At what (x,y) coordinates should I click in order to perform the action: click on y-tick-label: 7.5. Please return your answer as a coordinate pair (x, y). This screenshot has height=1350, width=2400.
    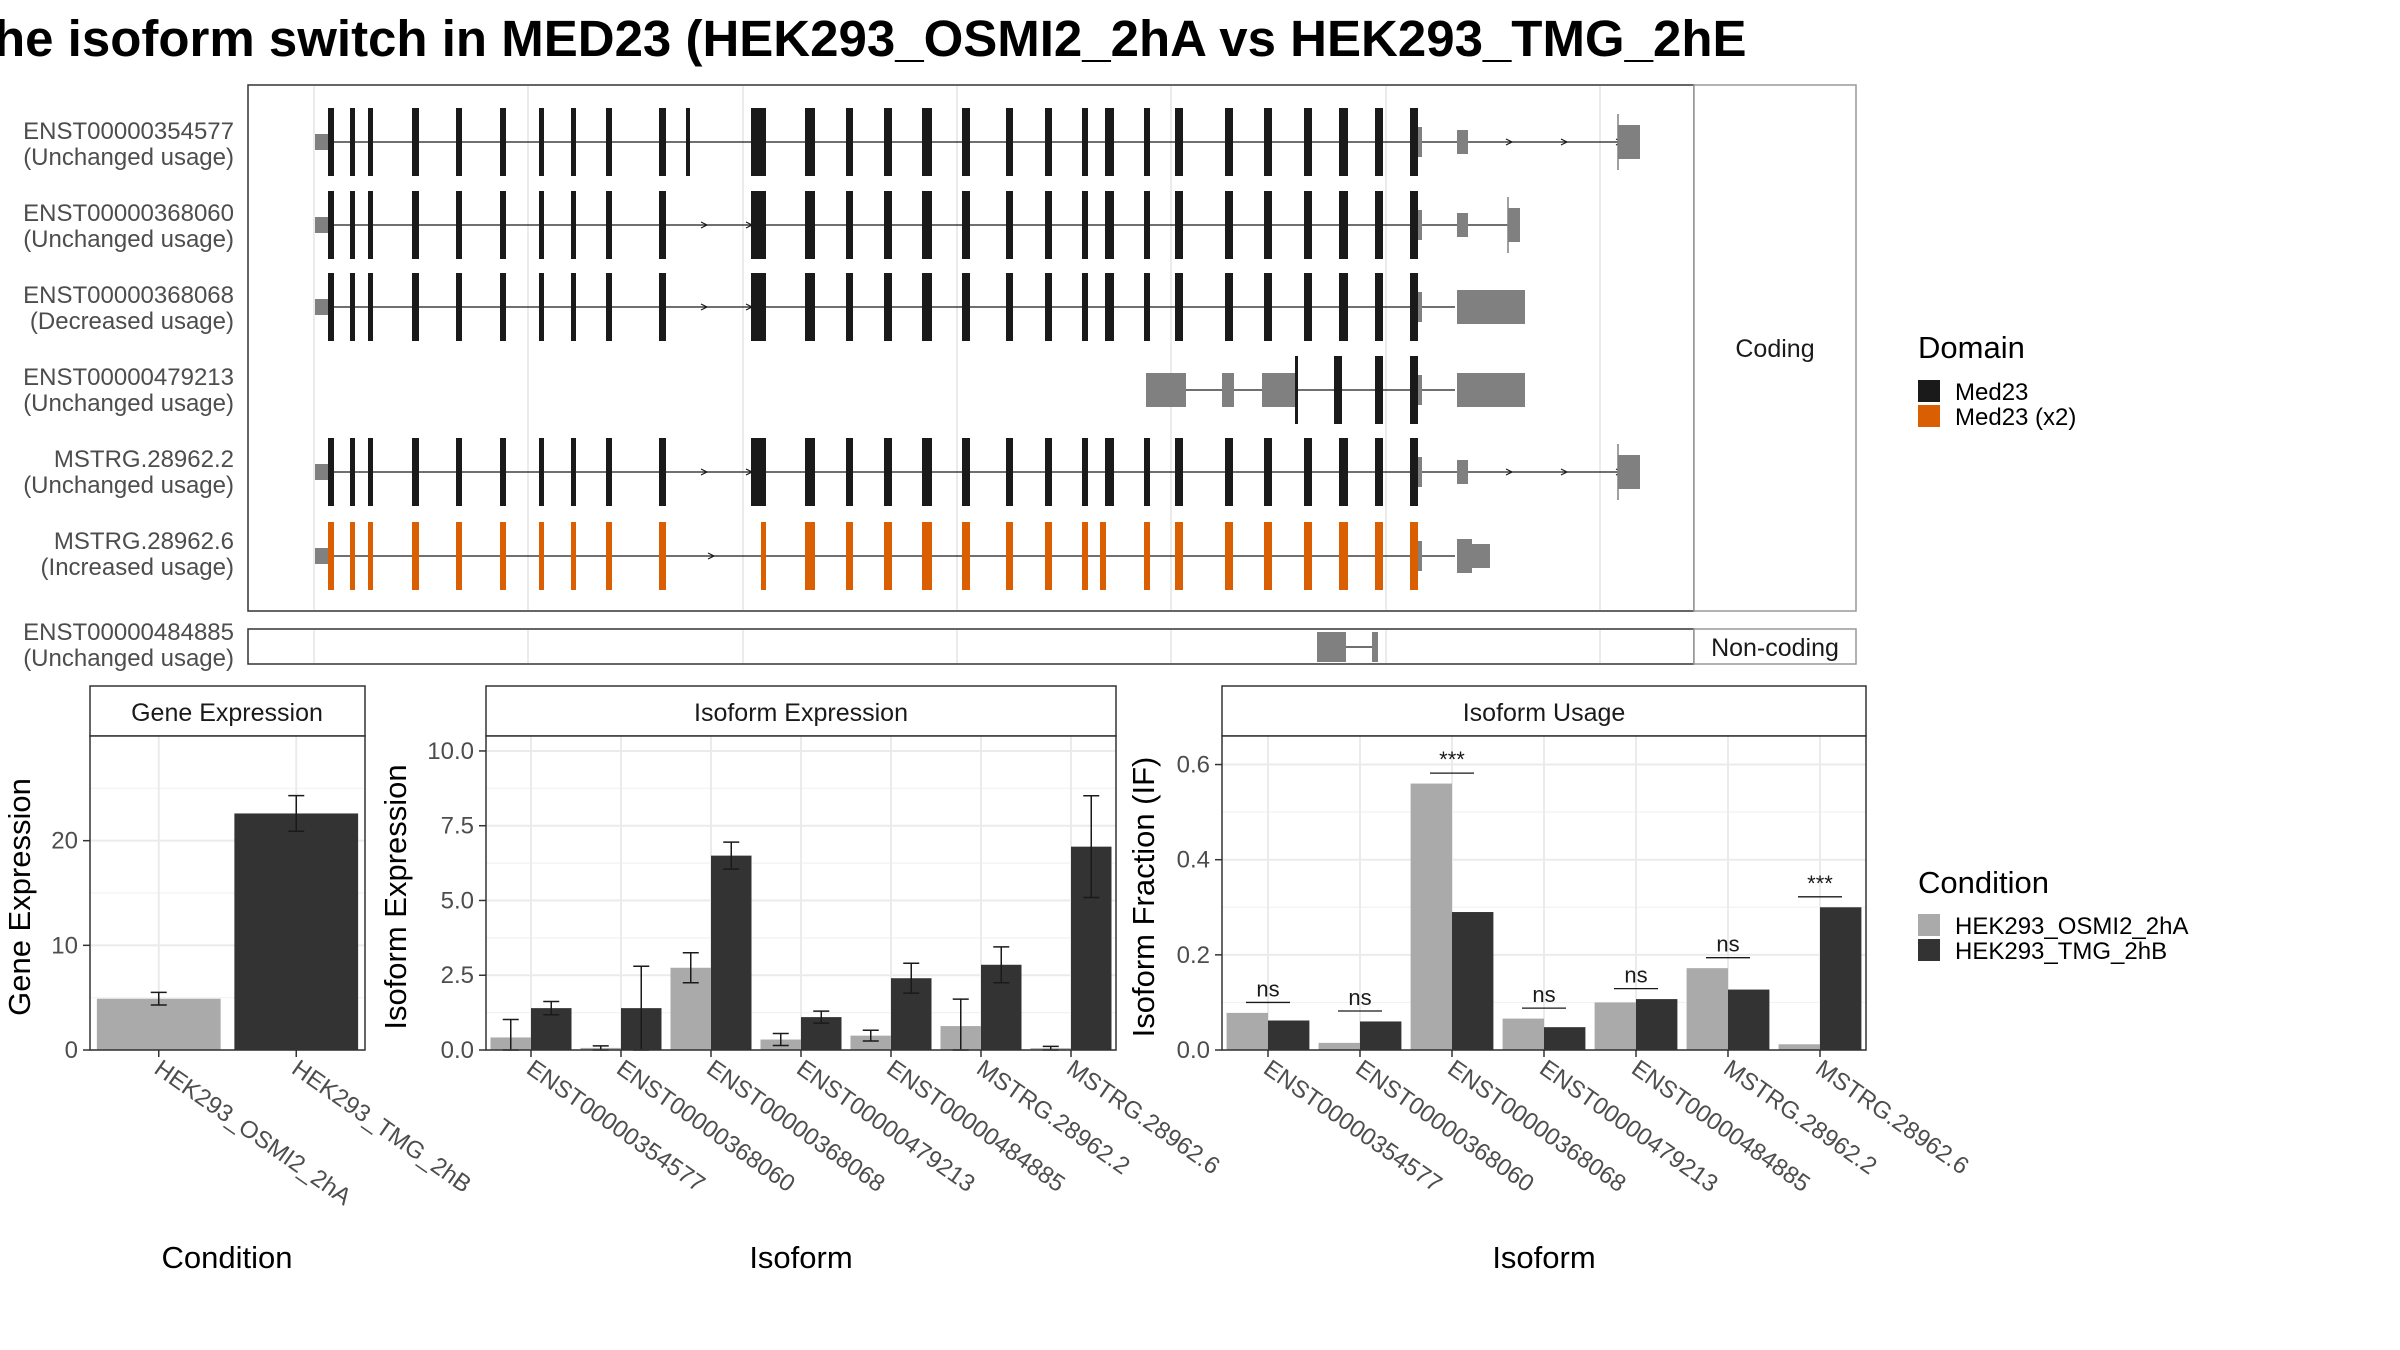
    Looking at the image, I should click on (457, 826).